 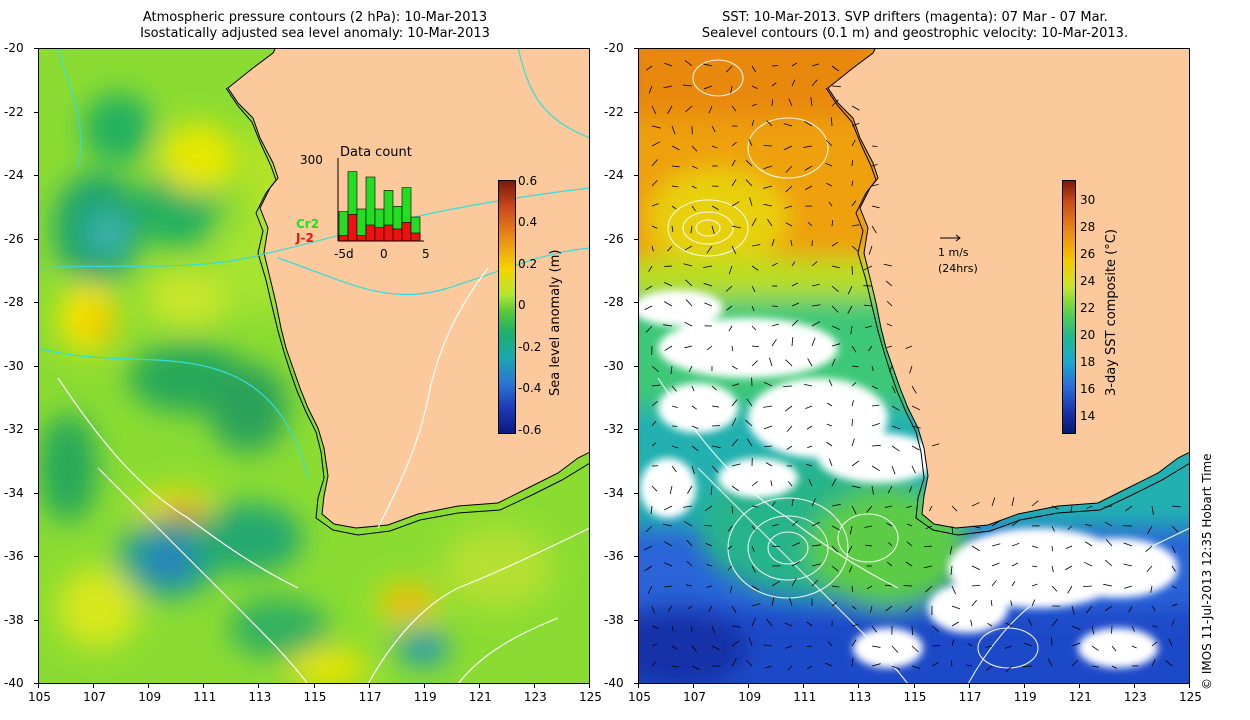 I want to click on right-lon-tick: 123, so click(x=1135, y=697).